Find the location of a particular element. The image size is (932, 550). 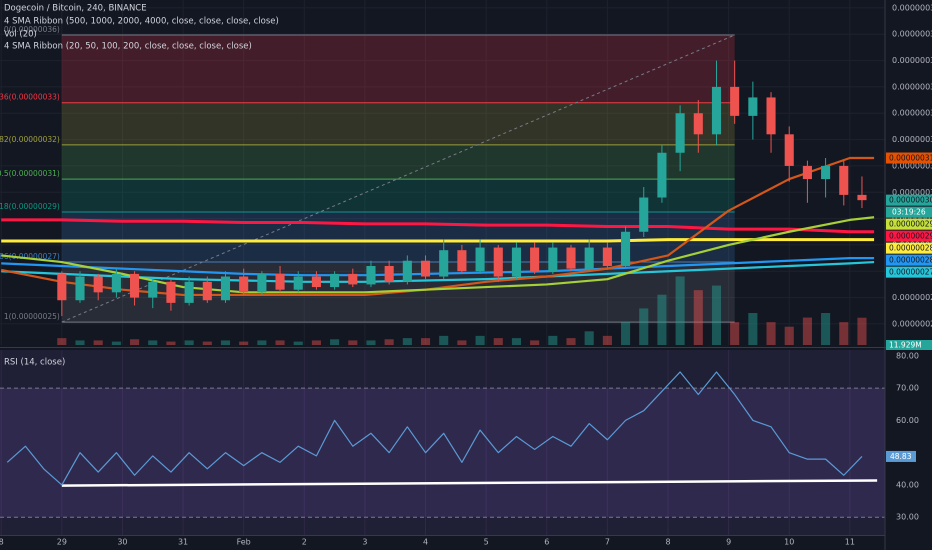

x-tick-label: 8 is located at coordinates (2, 542).